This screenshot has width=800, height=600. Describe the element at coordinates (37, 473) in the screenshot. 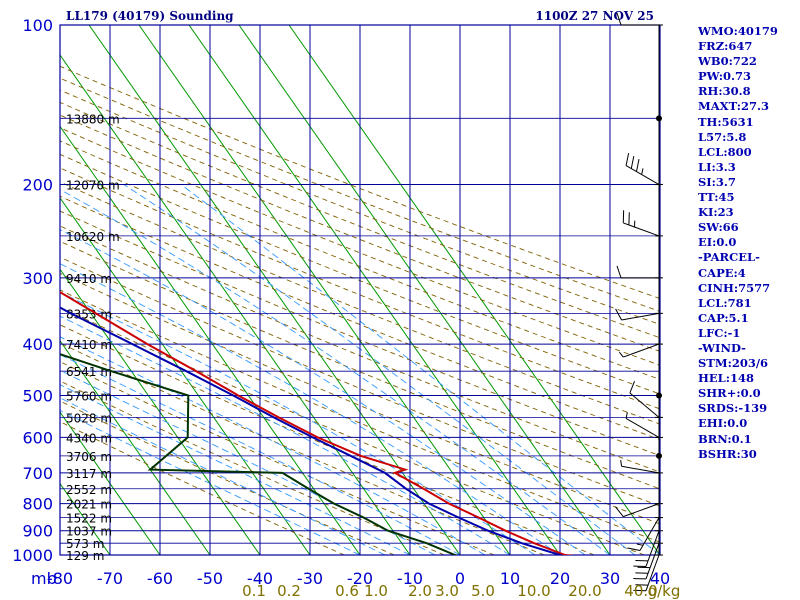

I see `pressure-tick-label: 700` at that location.